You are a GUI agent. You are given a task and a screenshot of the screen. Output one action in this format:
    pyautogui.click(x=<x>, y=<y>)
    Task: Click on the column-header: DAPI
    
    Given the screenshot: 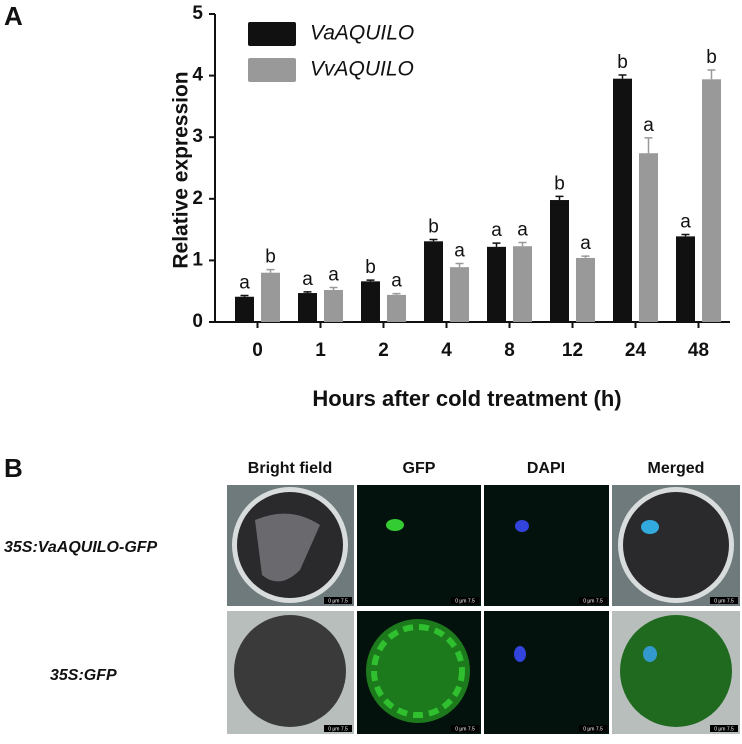 What is the action you would take?
    pyautogui.click(x=546, y=468)
    